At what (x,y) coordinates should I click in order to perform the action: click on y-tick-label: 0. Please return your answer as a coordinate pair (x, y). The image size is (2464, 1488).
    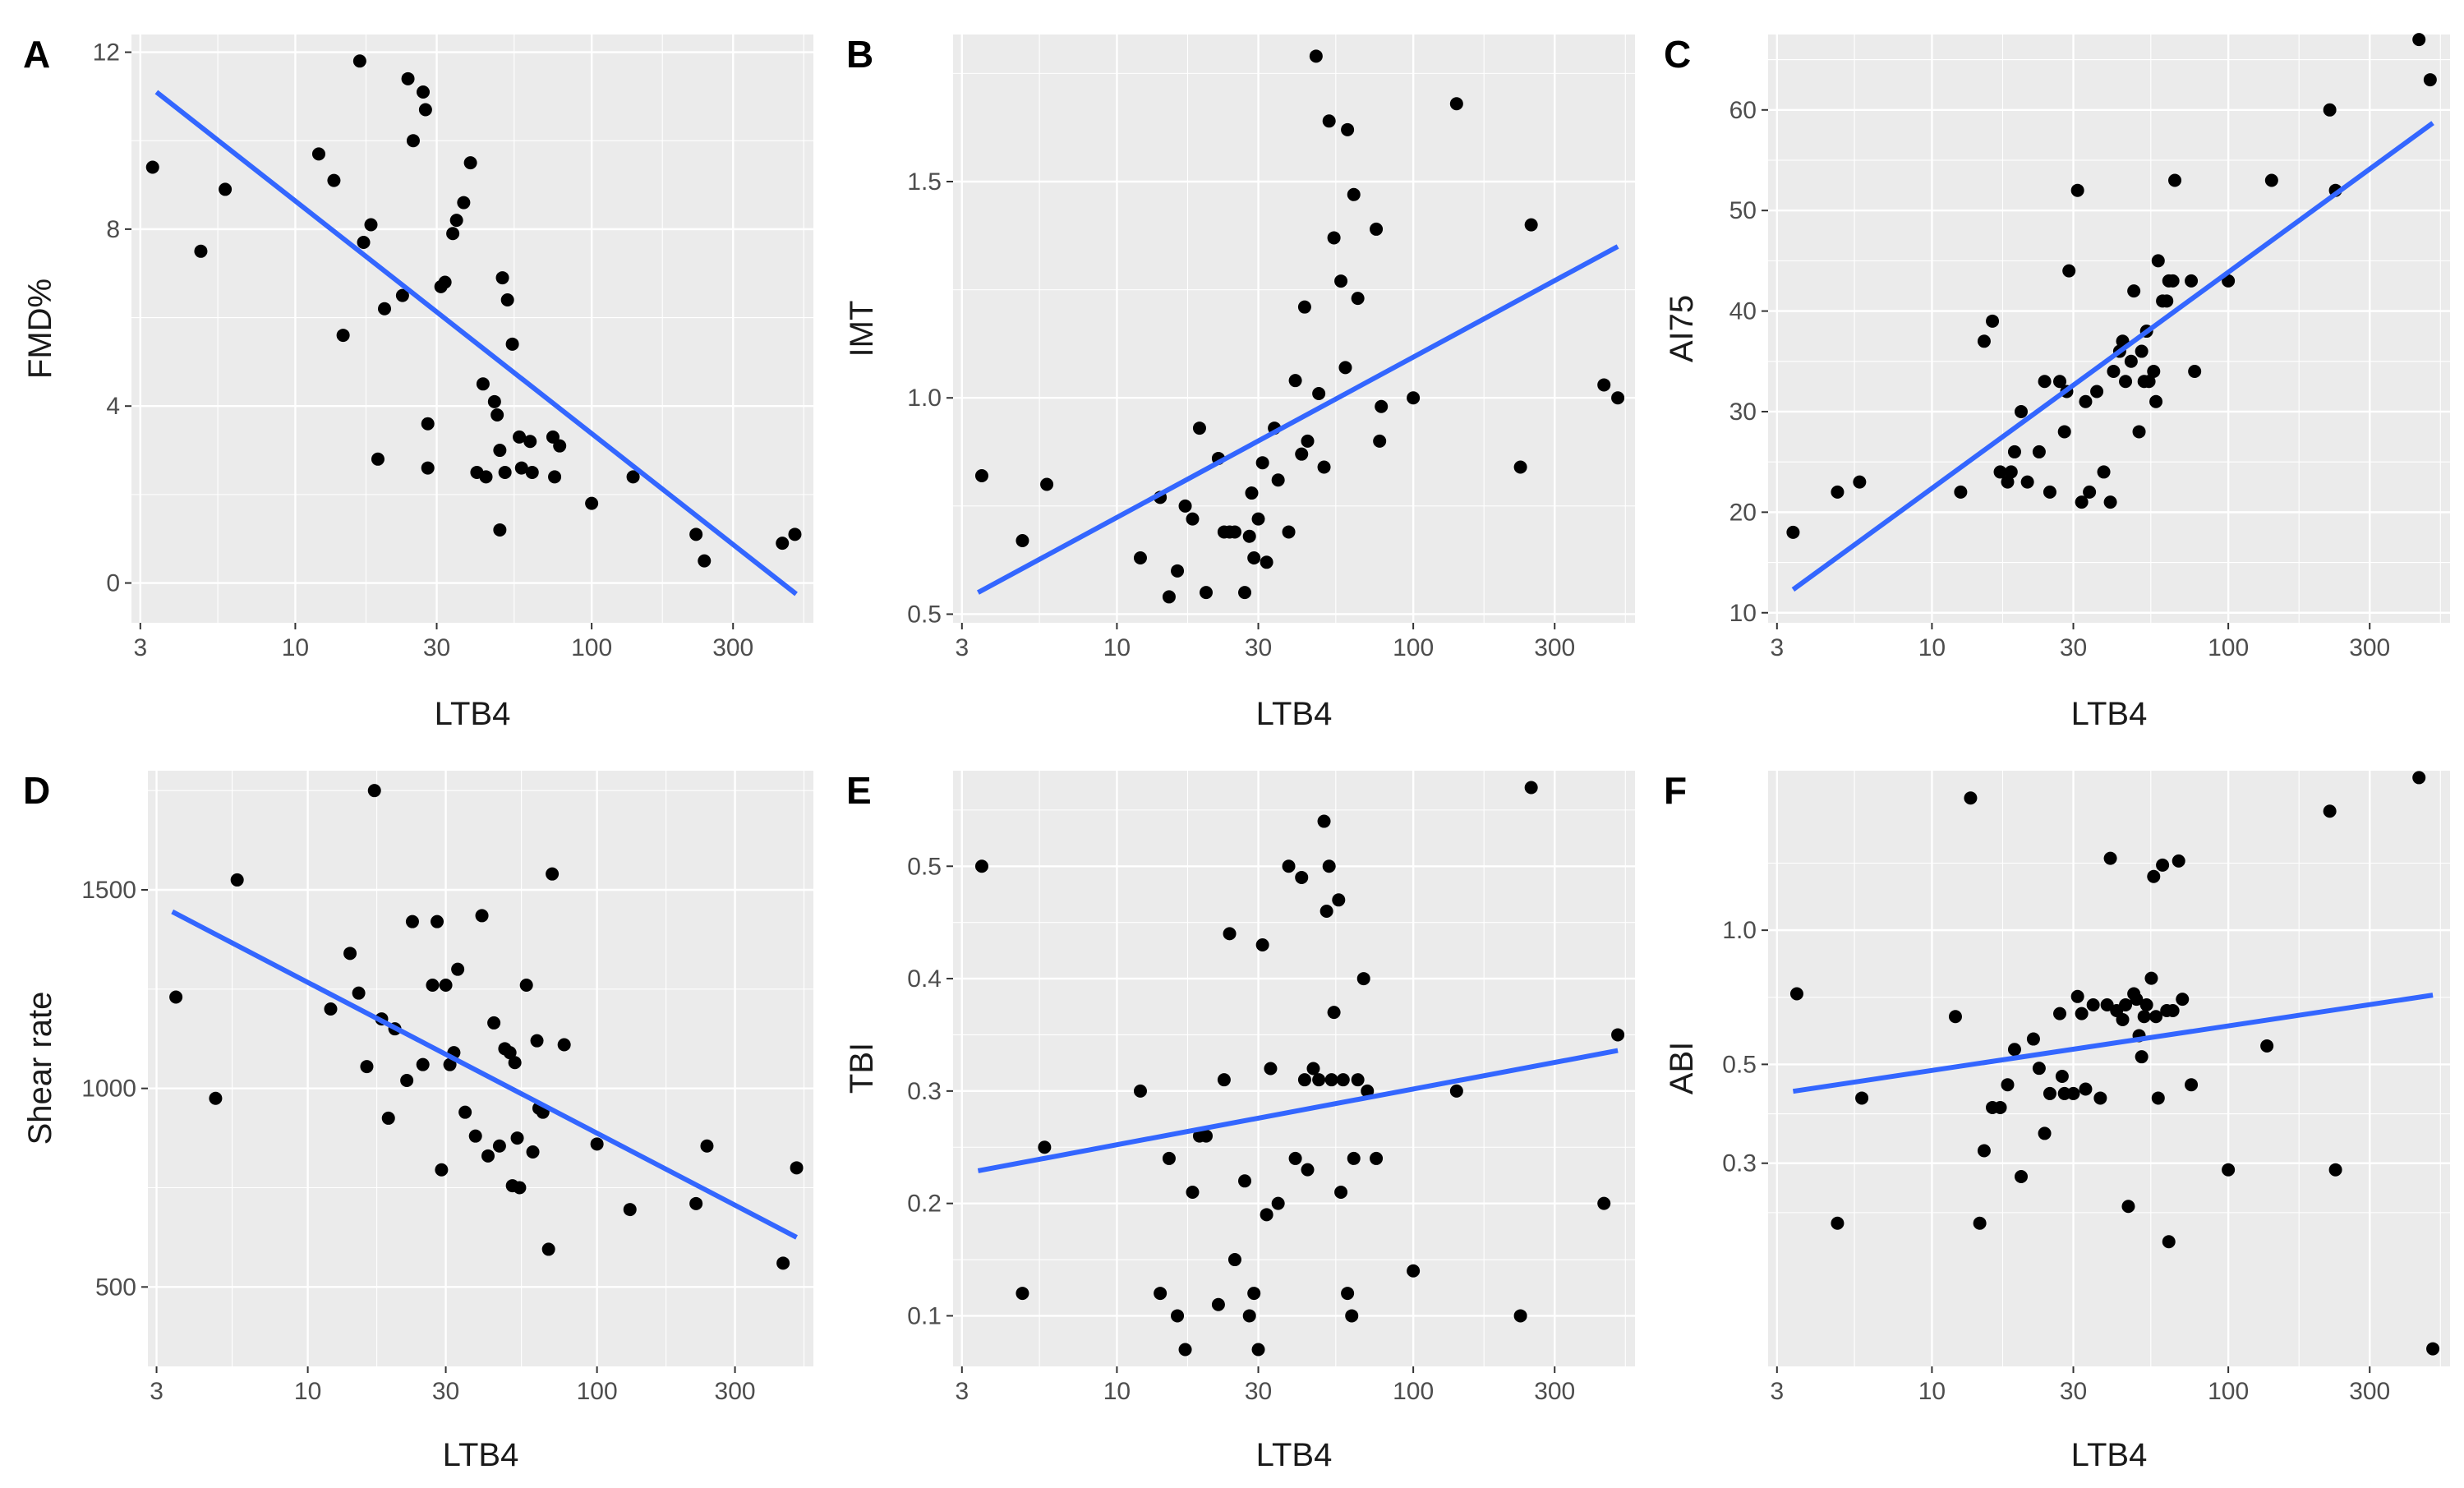
    Looking at the image, I should click on (113, 583).